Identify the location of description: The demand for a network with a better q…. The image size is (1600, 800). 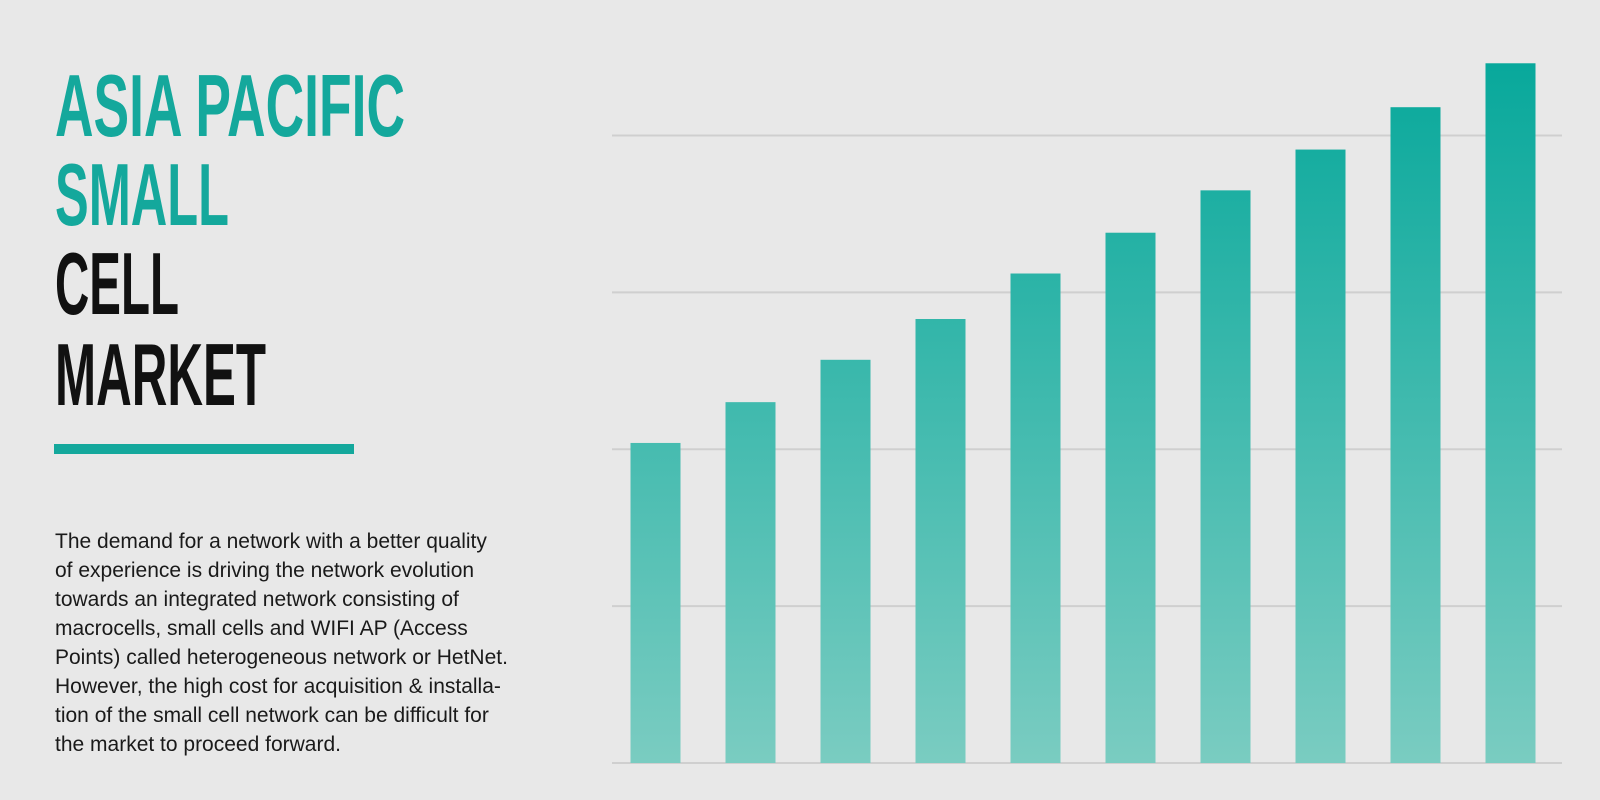
(281, 643).